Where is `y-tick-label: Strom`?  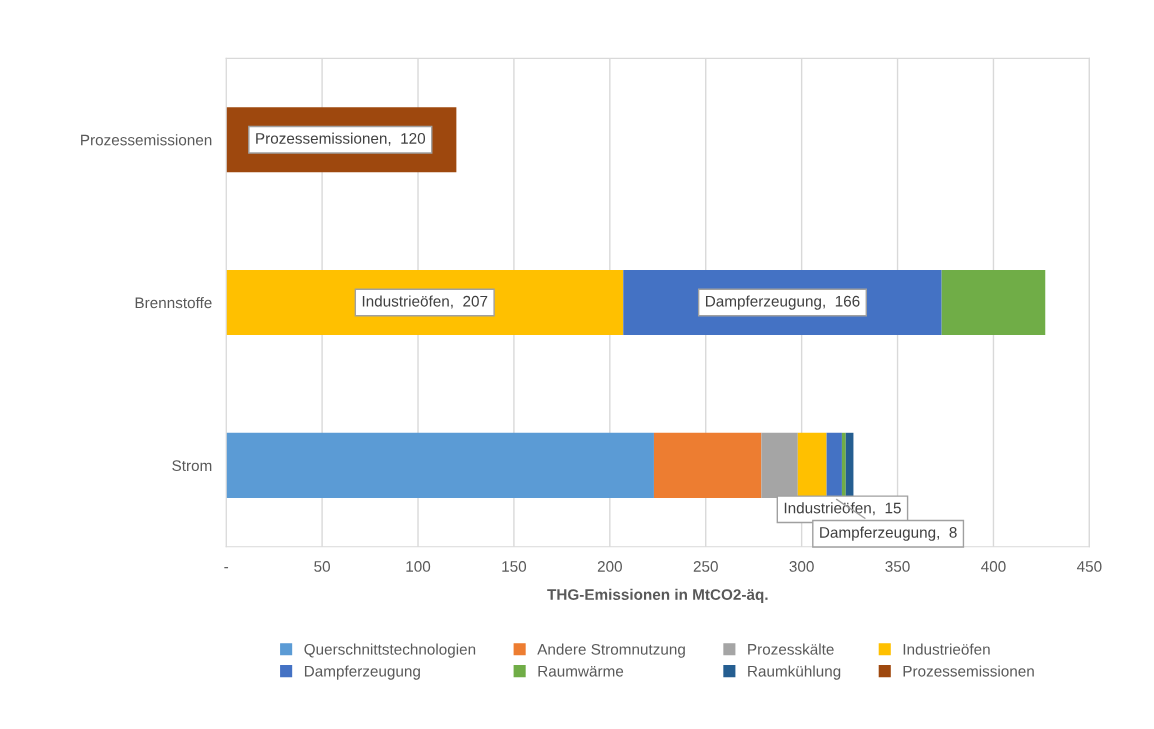
y-tick-label: Strom is located at coordinates (192, 466).